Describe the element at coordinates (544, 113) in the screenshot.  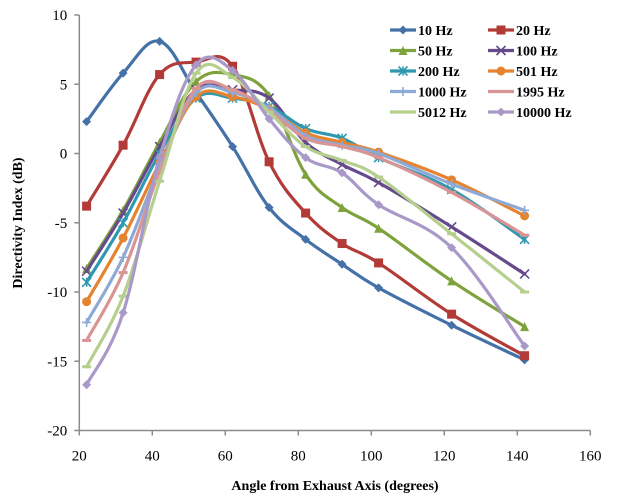
I see `legend-label: 10000 Hz` at that location.